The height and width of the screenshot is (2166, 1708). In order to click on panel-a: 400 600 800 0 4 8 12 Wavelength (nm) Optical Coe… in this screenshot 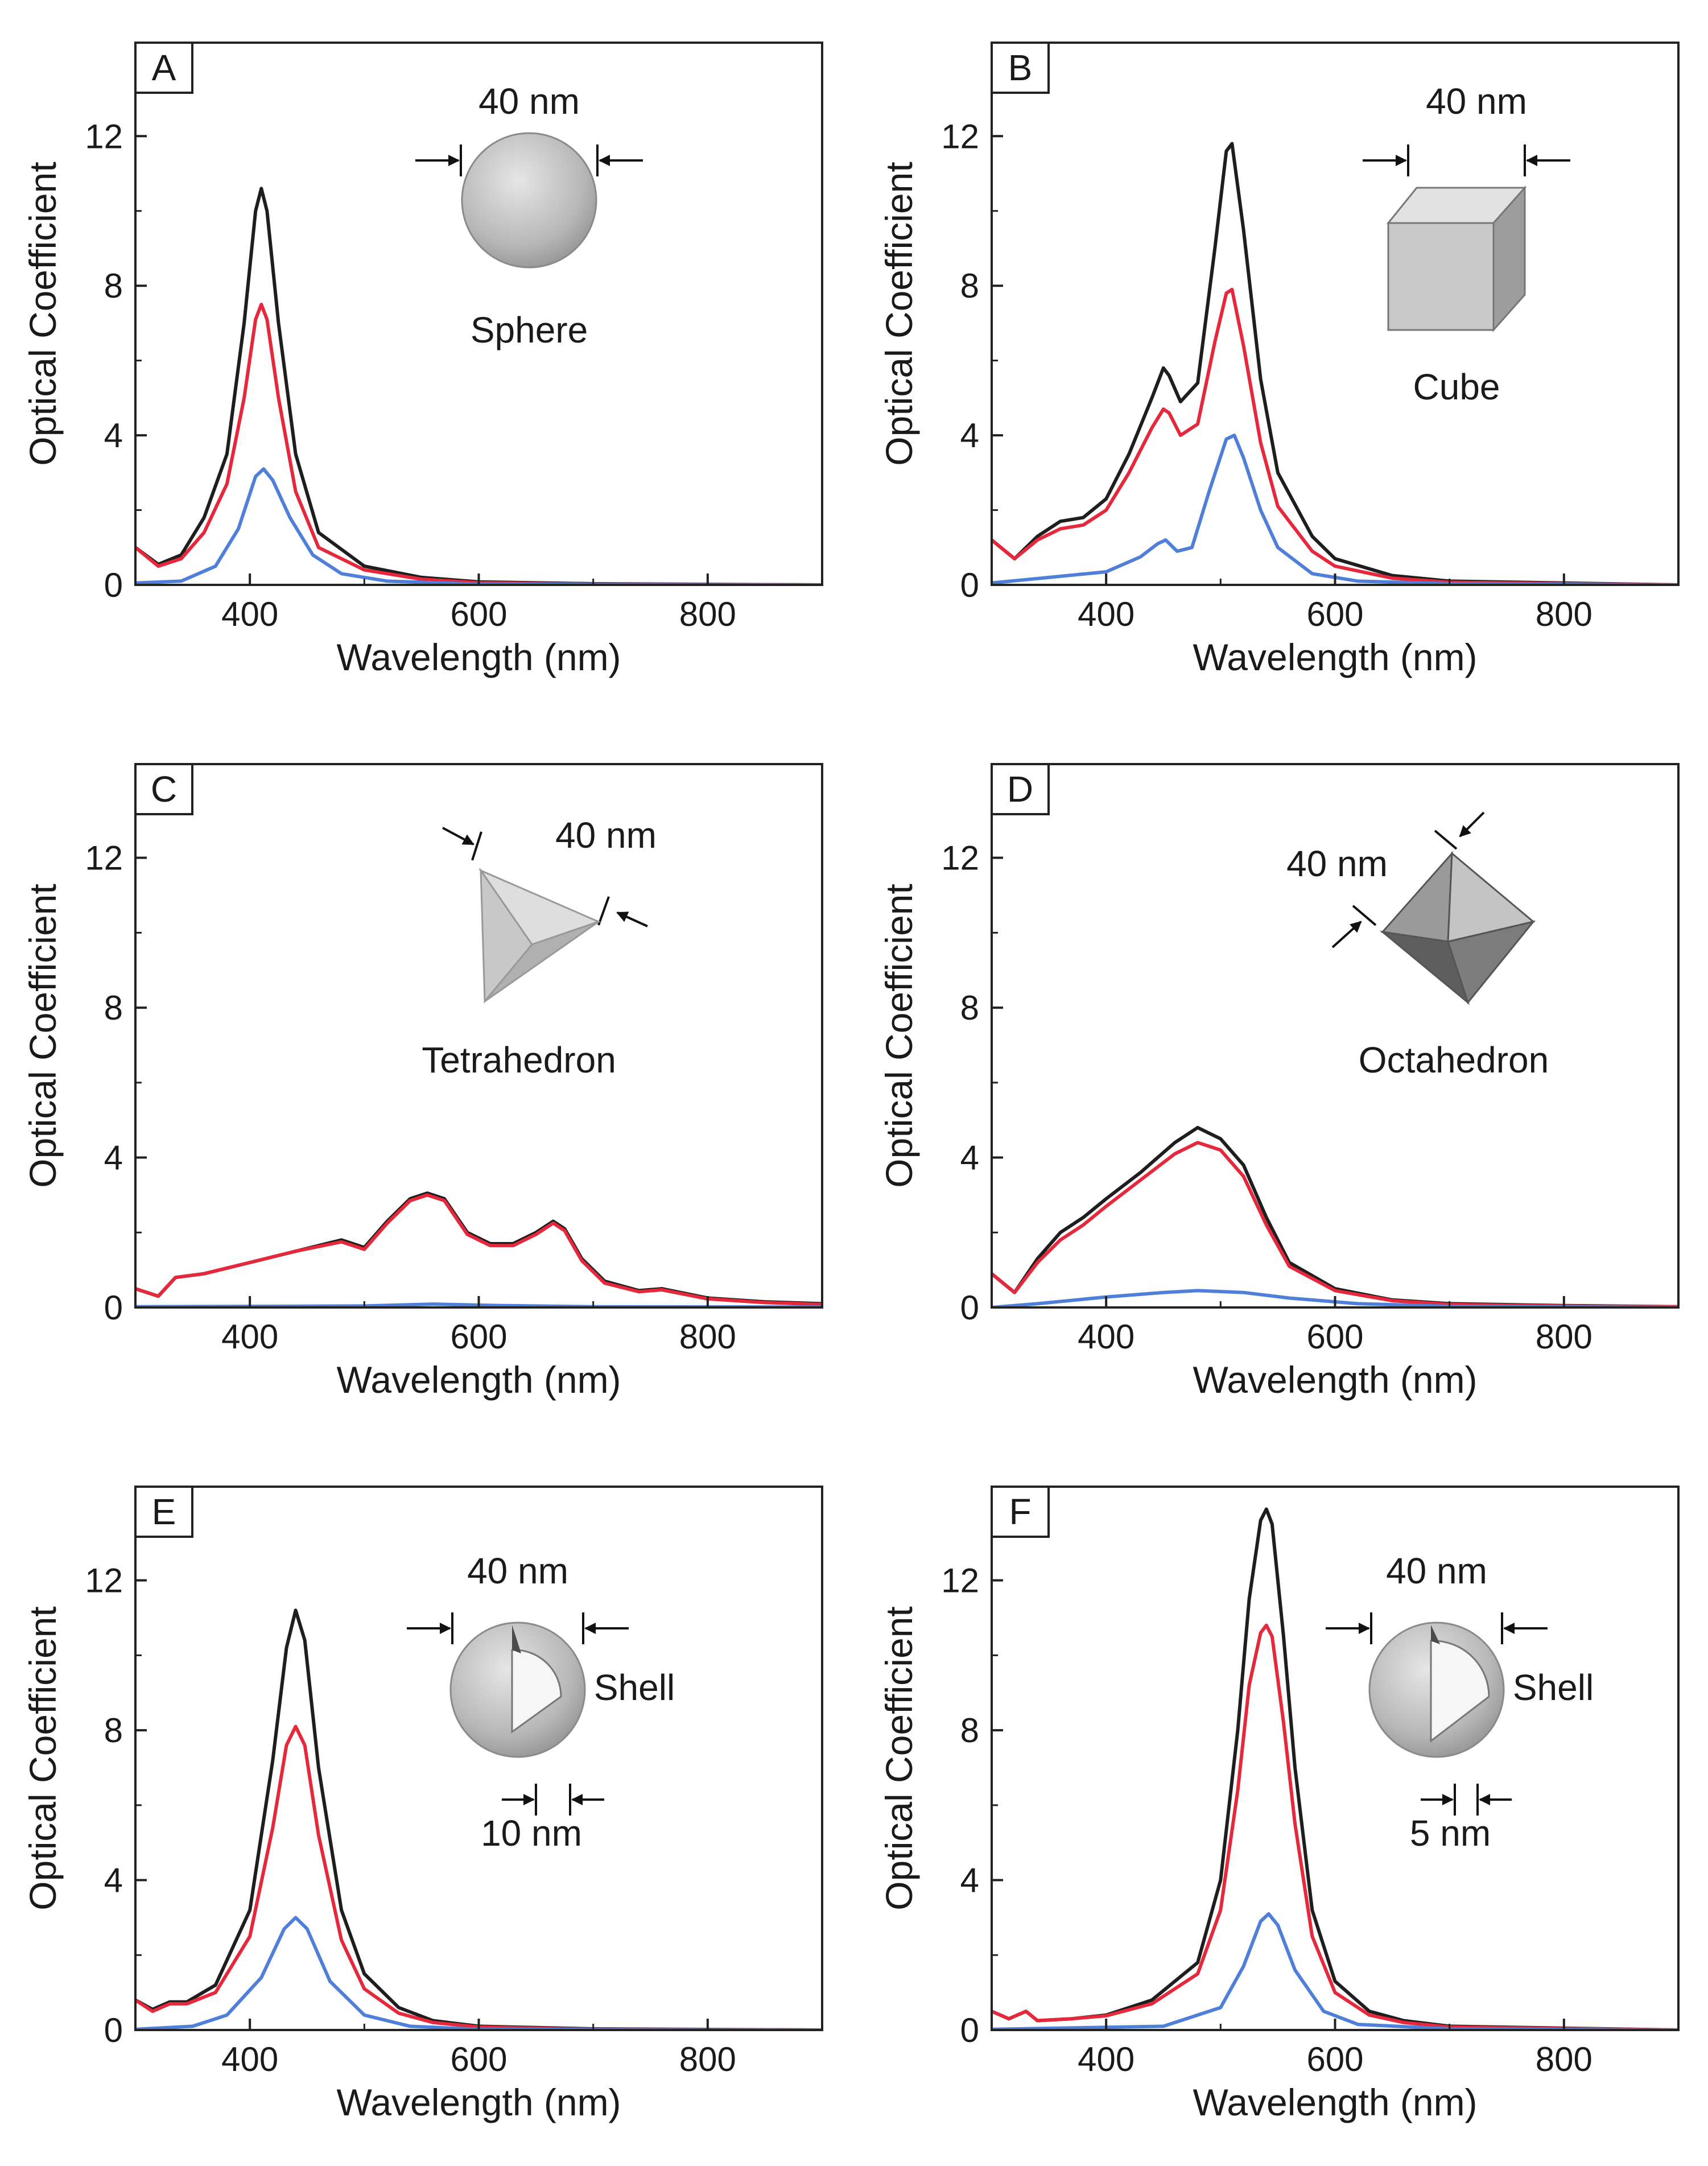, I will do `click(422, 360)`.